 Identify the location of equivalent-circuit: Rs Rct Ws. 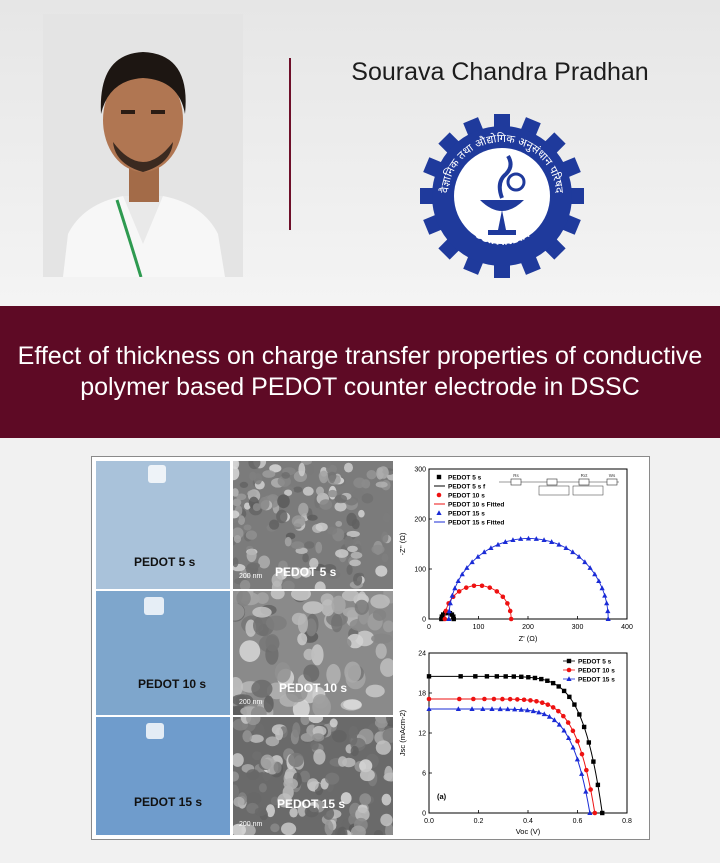
(559, 484).